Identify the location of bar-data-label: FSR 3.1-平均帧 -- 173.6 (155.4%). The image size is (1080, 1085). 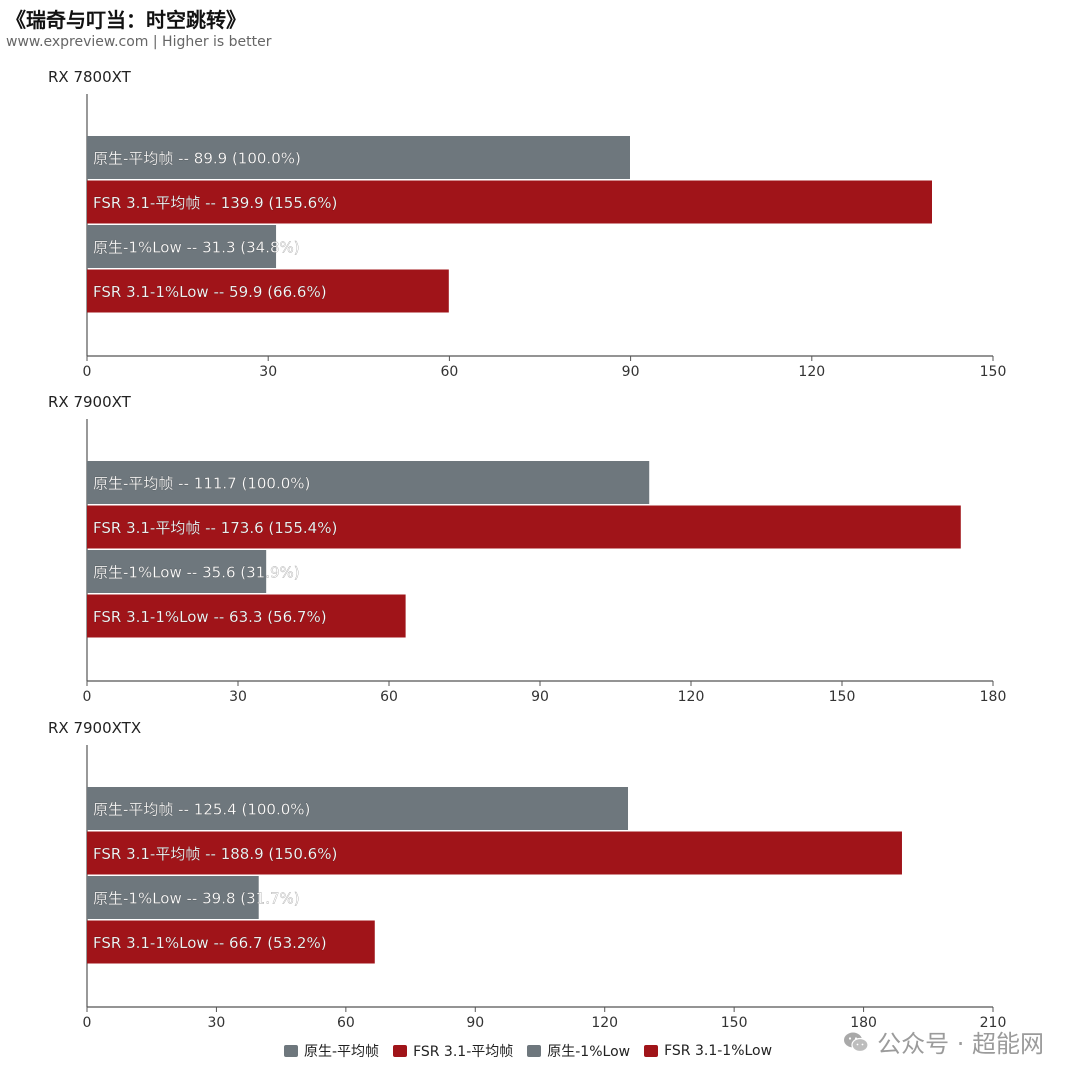
(215, 528).